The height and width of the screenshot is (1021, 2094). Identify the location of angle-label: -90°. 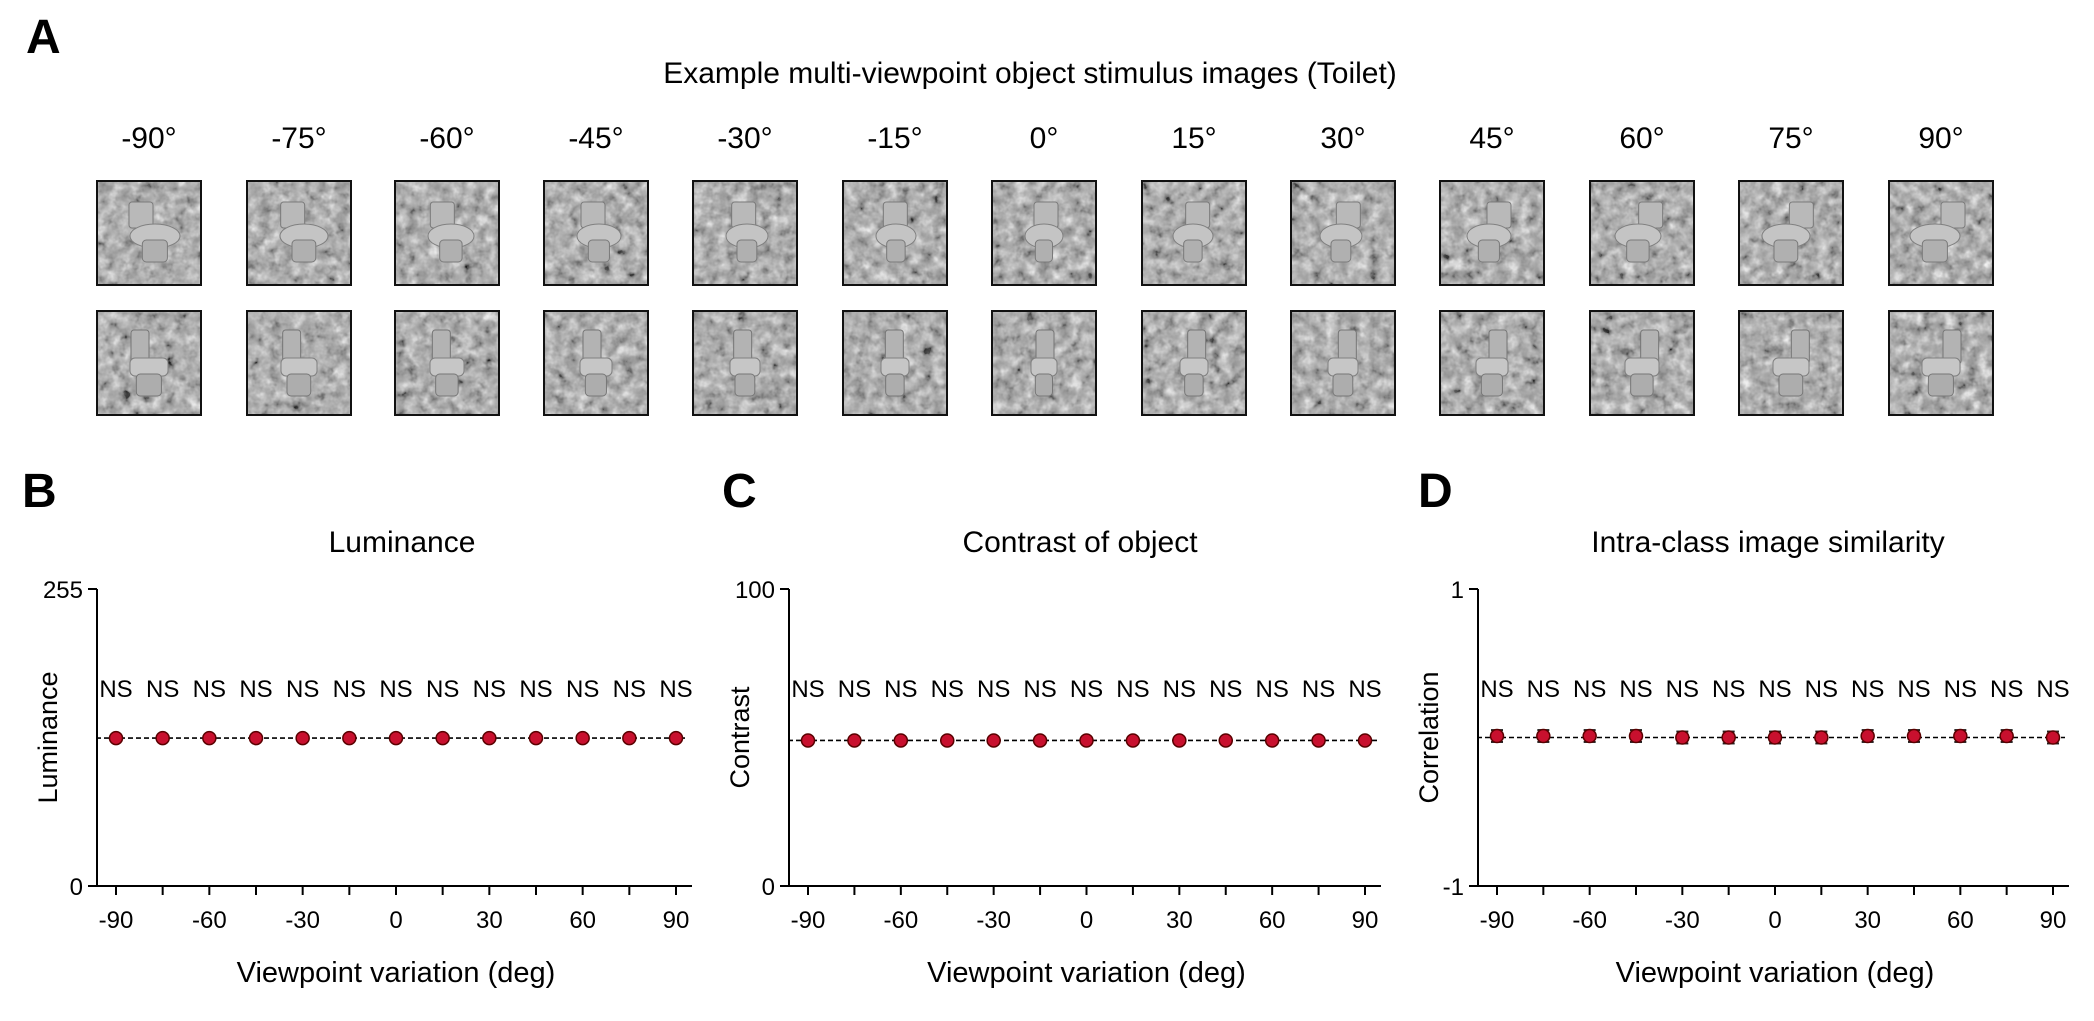
(149, 138).